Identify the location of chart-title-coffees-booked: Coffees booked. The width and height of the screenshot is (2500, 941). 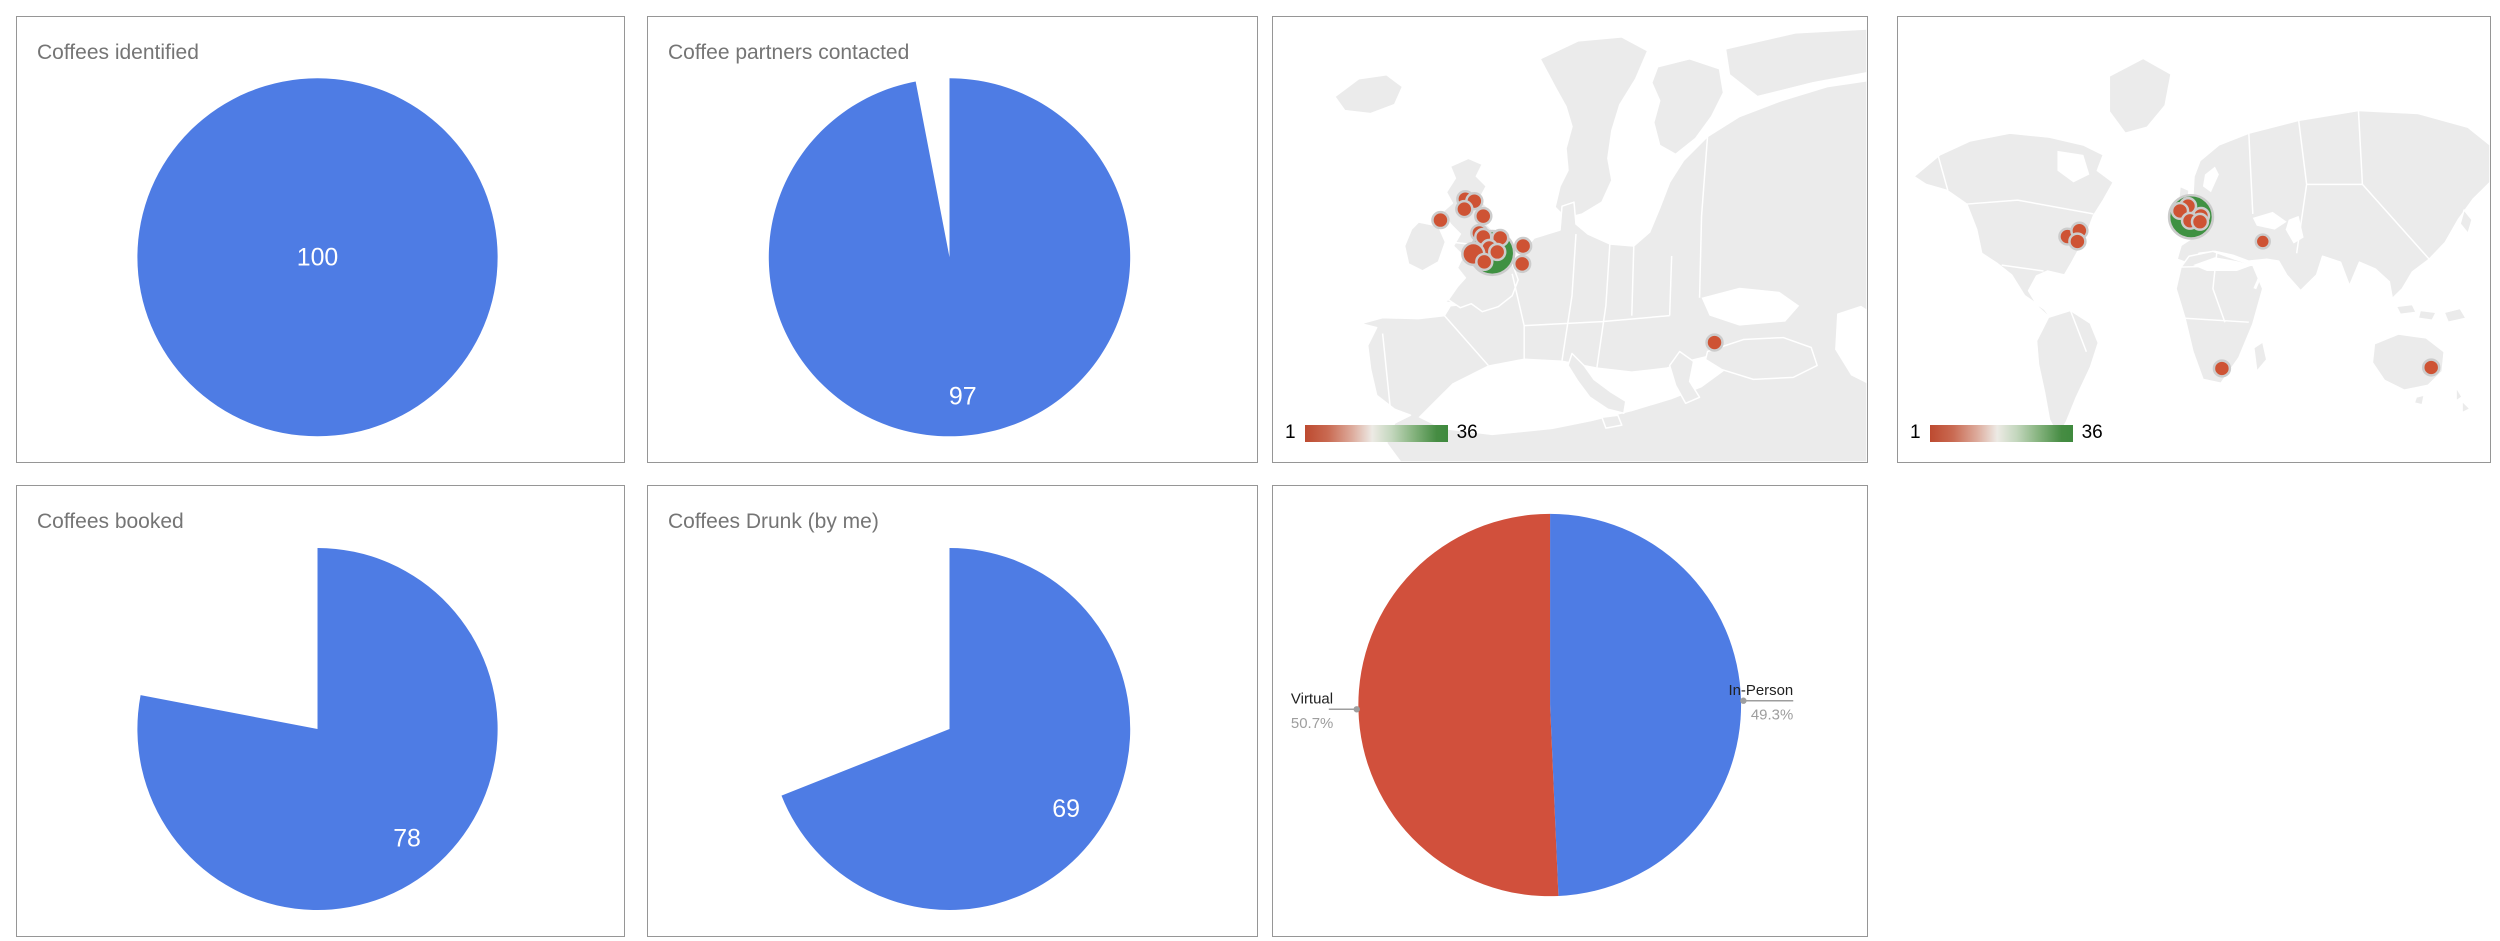
(110, 521).